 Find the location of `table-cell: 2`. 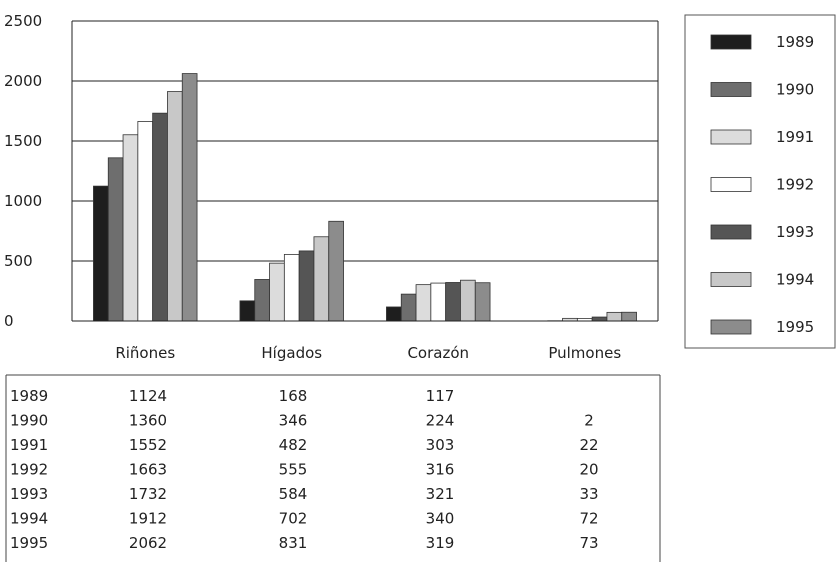

table-cell: 2 is located at coordinates (589, 421).